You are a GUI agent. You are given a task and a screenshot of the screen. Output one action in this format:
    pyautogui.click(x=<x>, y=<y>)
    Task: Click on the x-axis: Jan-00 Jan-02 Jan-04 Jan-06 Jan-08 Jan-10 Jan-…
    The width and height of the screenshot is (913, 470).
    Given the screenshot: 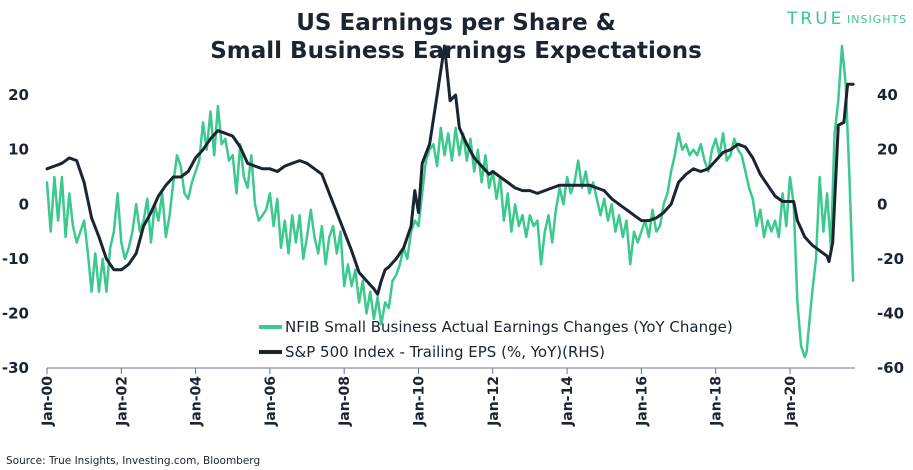 What is the action you would take?
    pyautogui.click(x=447, y=397)
    